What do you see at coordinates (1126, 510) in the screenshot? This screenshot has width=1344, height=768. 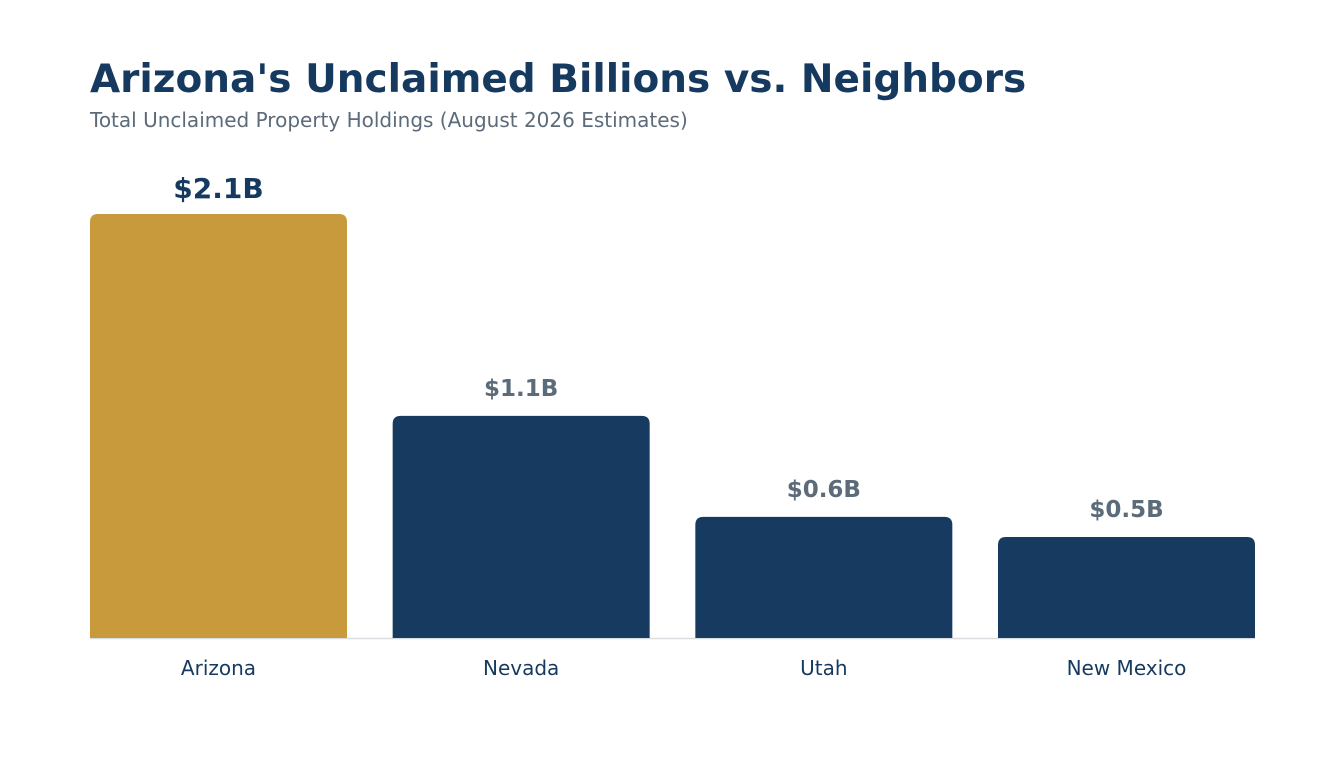 I see `value-label-new-mexico: $0.5B` at bounding box center [1126, 510].